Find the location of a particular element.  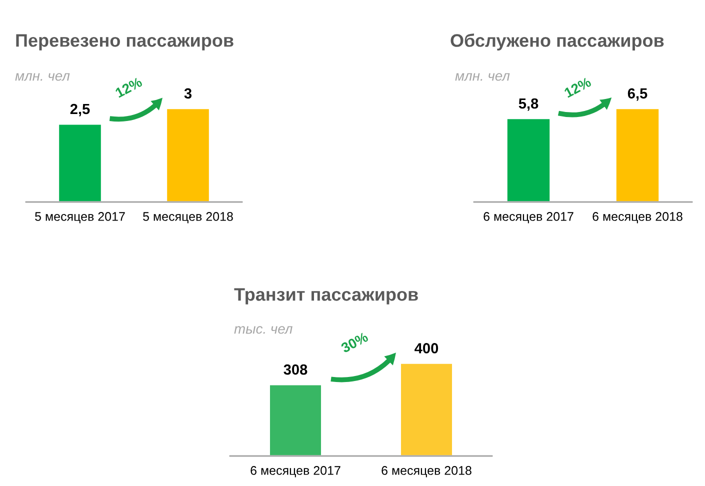

data-label: 400 is located at coordinates (426, 348).